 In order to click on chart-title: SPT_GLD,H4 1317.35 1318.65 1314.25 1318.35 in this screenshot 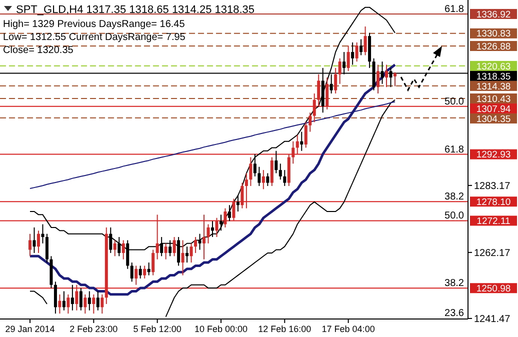, I will do `click(135, 10)`.